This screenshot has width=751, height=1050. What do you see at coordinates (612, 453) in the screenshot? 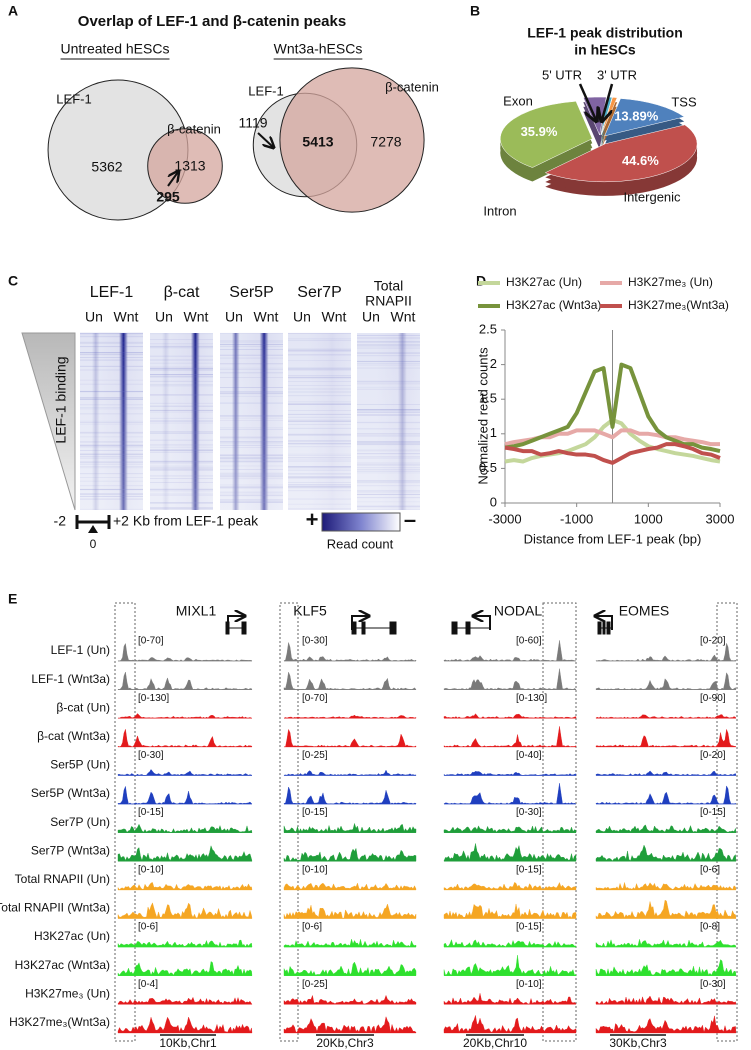
I see `series-line` at bounding box center [612, 453].